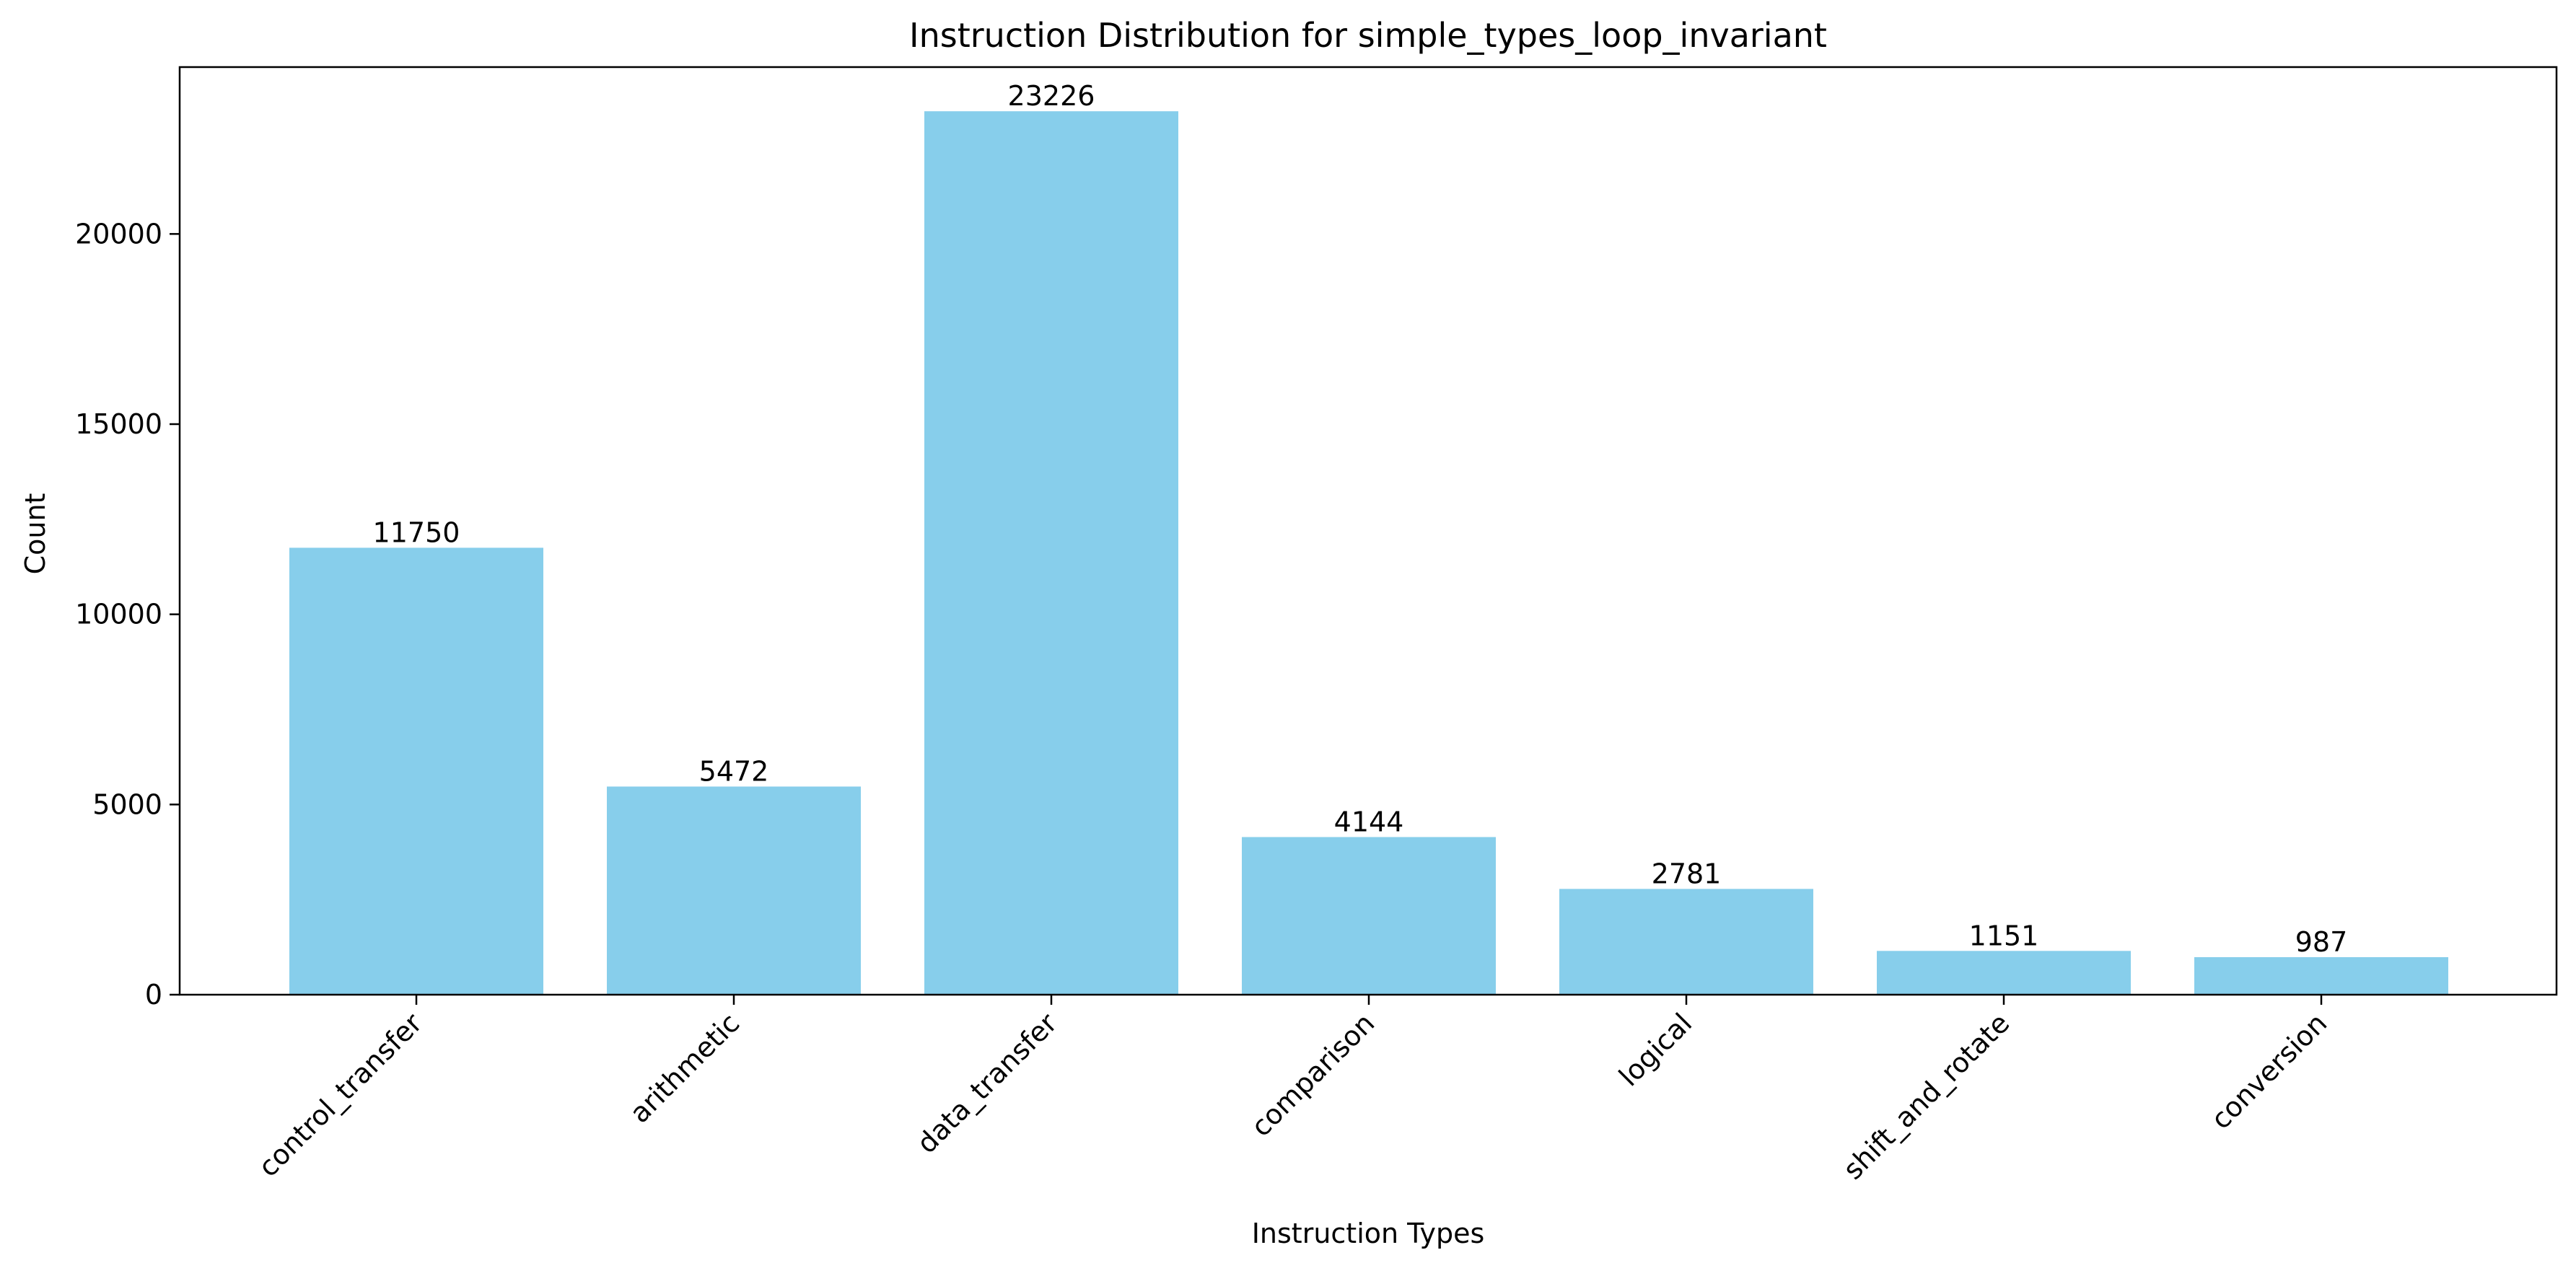 This screenshot has height=1276, width=2576. I want to click on x-tick-label-comparison: comparison, so click(1312, 1075).